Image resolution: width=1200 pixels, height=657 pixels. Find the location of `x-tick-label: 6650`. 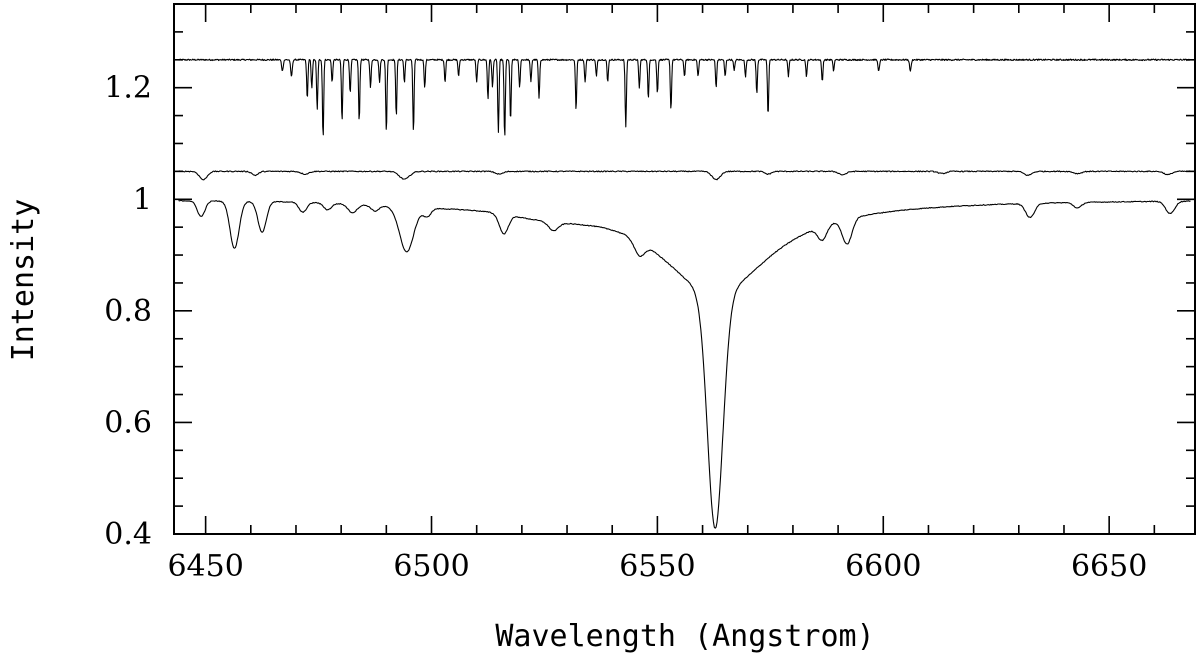

x-tick-label: 6650 is located at coordinates (1109, 566).